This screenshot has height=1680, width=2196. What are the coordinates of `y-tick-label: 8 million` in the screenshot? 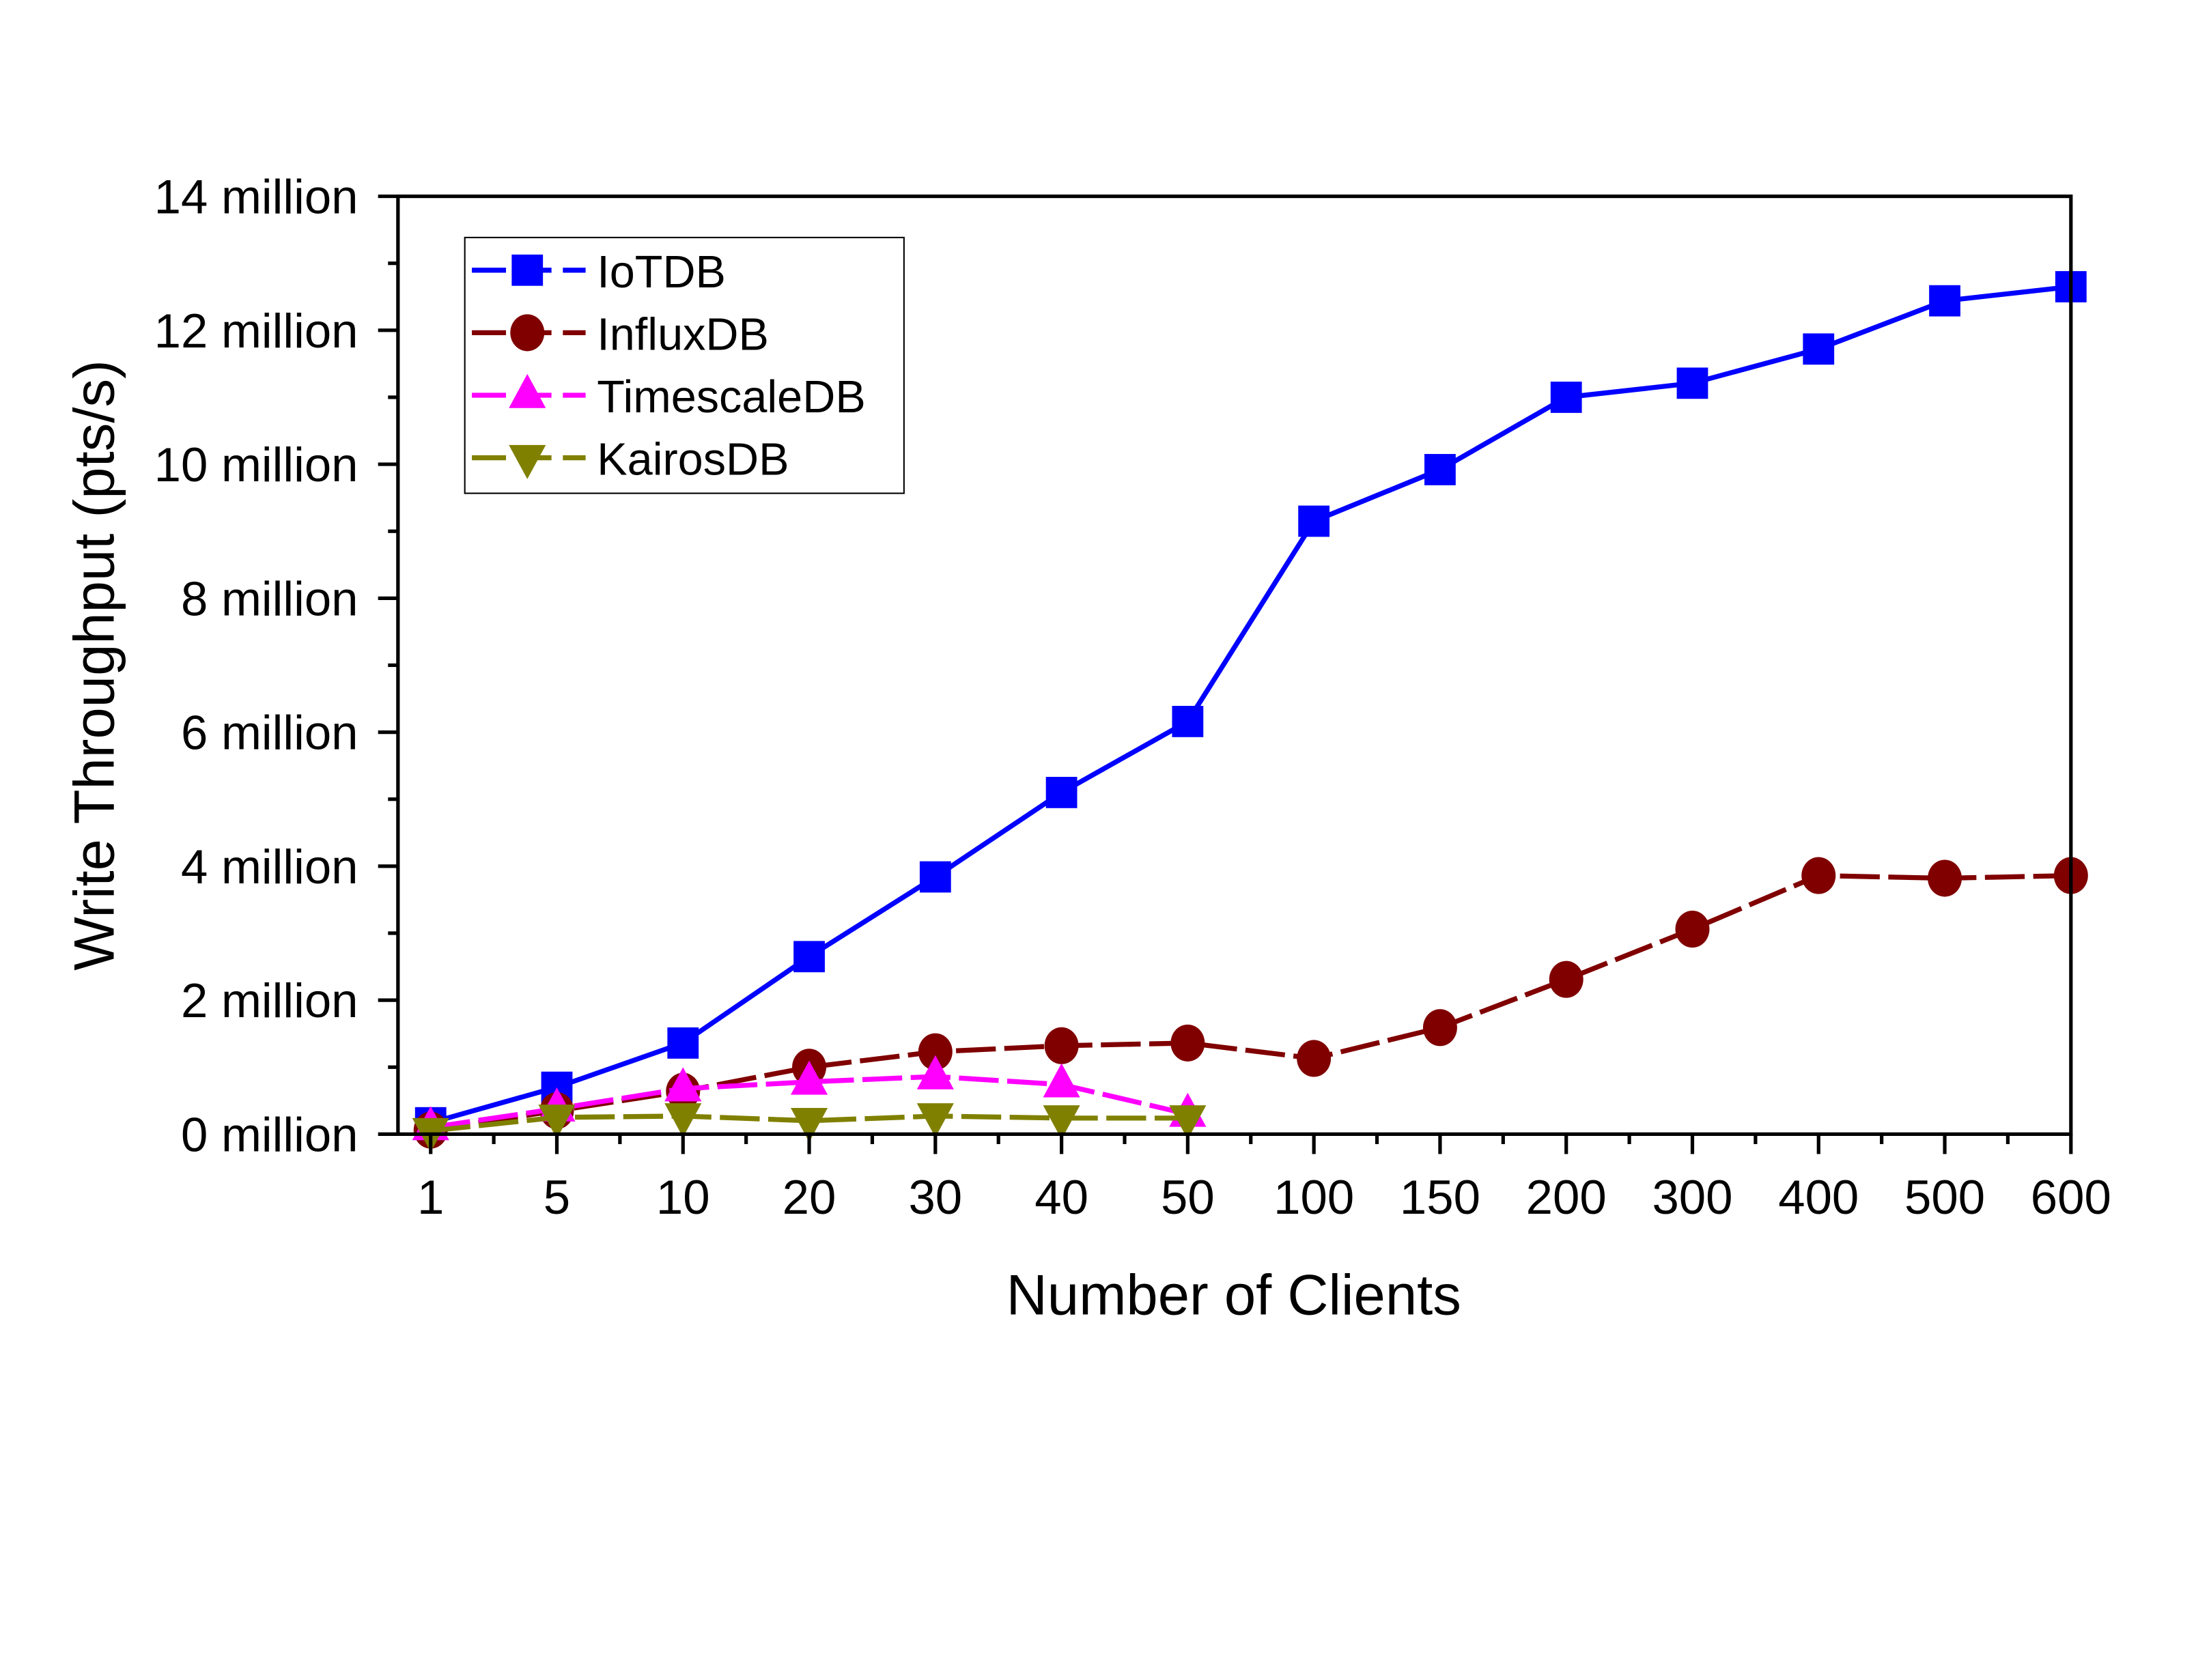 It's located at (269, 598).